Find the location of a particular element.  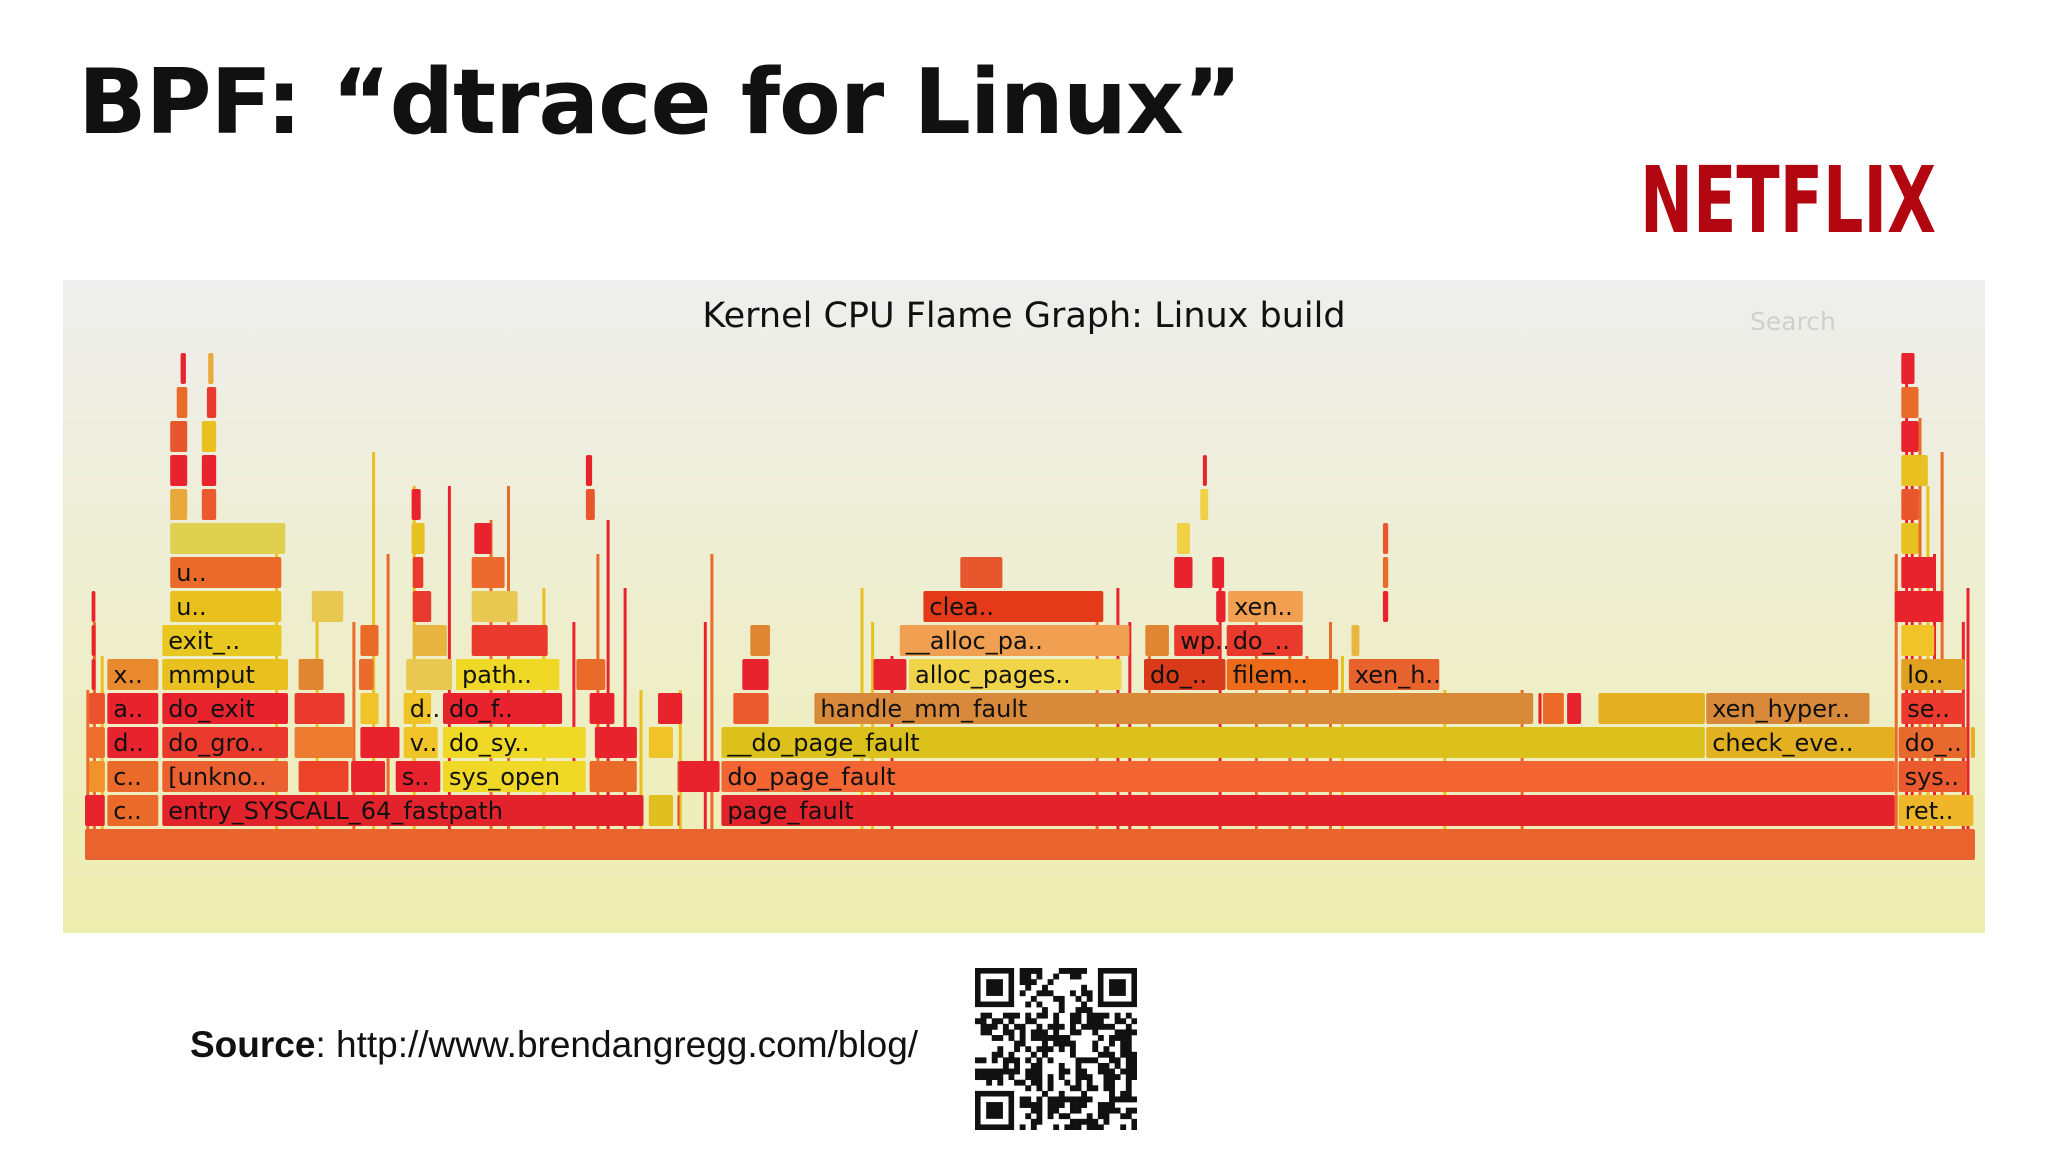

flame-frame: x.. is located at coordinates (133, 674).